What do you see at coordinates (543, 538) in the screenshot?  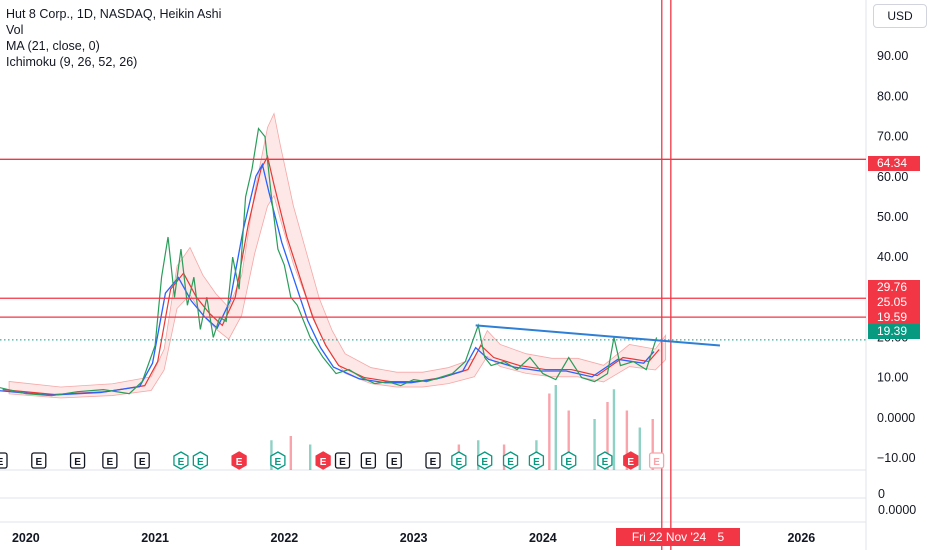 I see `x-tick-label: 2024` at bounding box center [543, 538].